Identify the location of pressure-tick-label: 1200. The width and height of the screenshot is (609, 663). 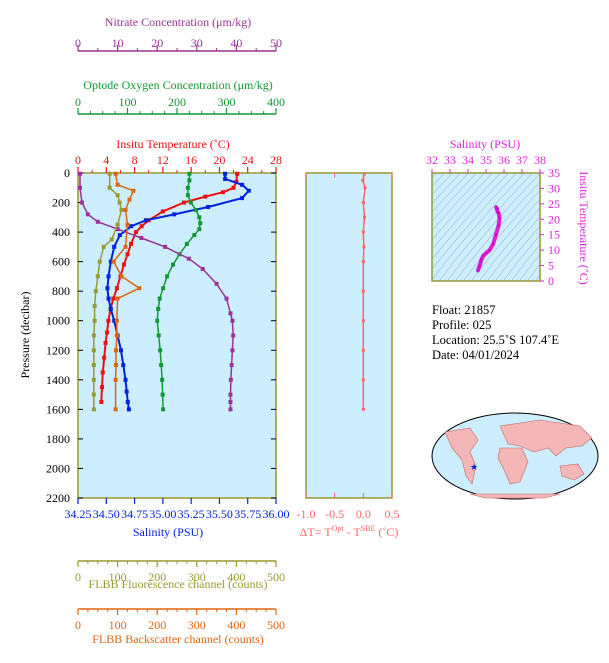
(58, 350).